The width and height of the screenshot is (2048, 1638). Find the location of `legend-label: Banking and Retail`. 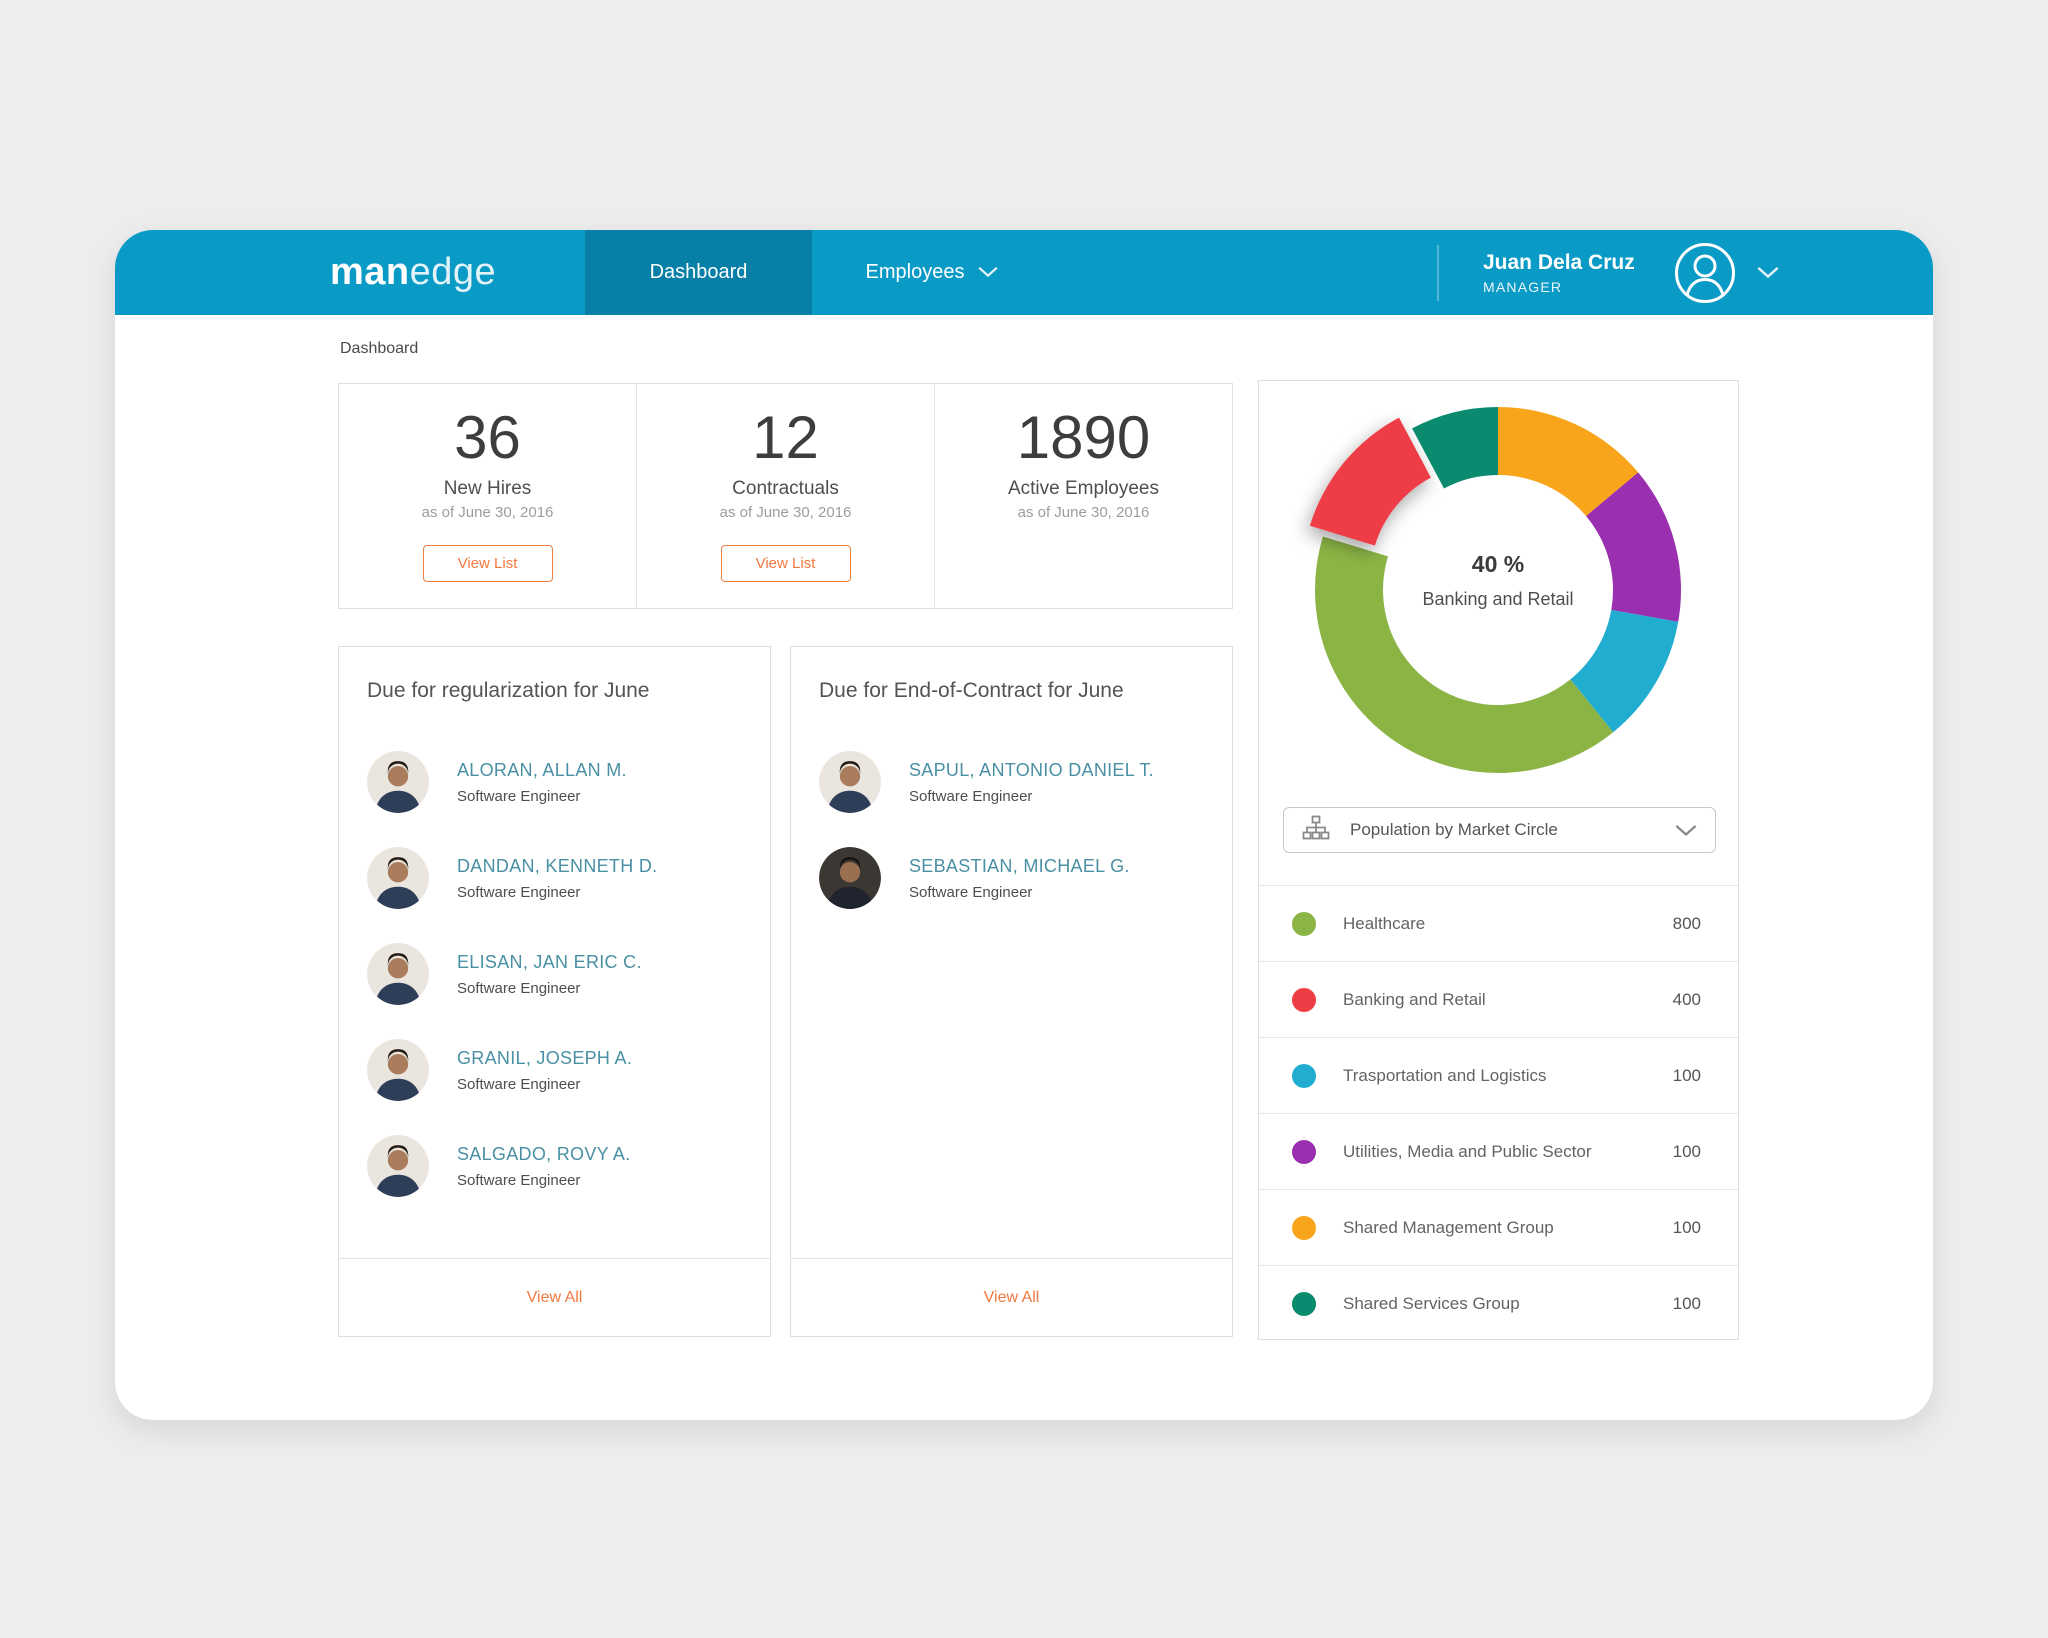

legend-label: Banking and Retail is located at coordinates (1414, 999).